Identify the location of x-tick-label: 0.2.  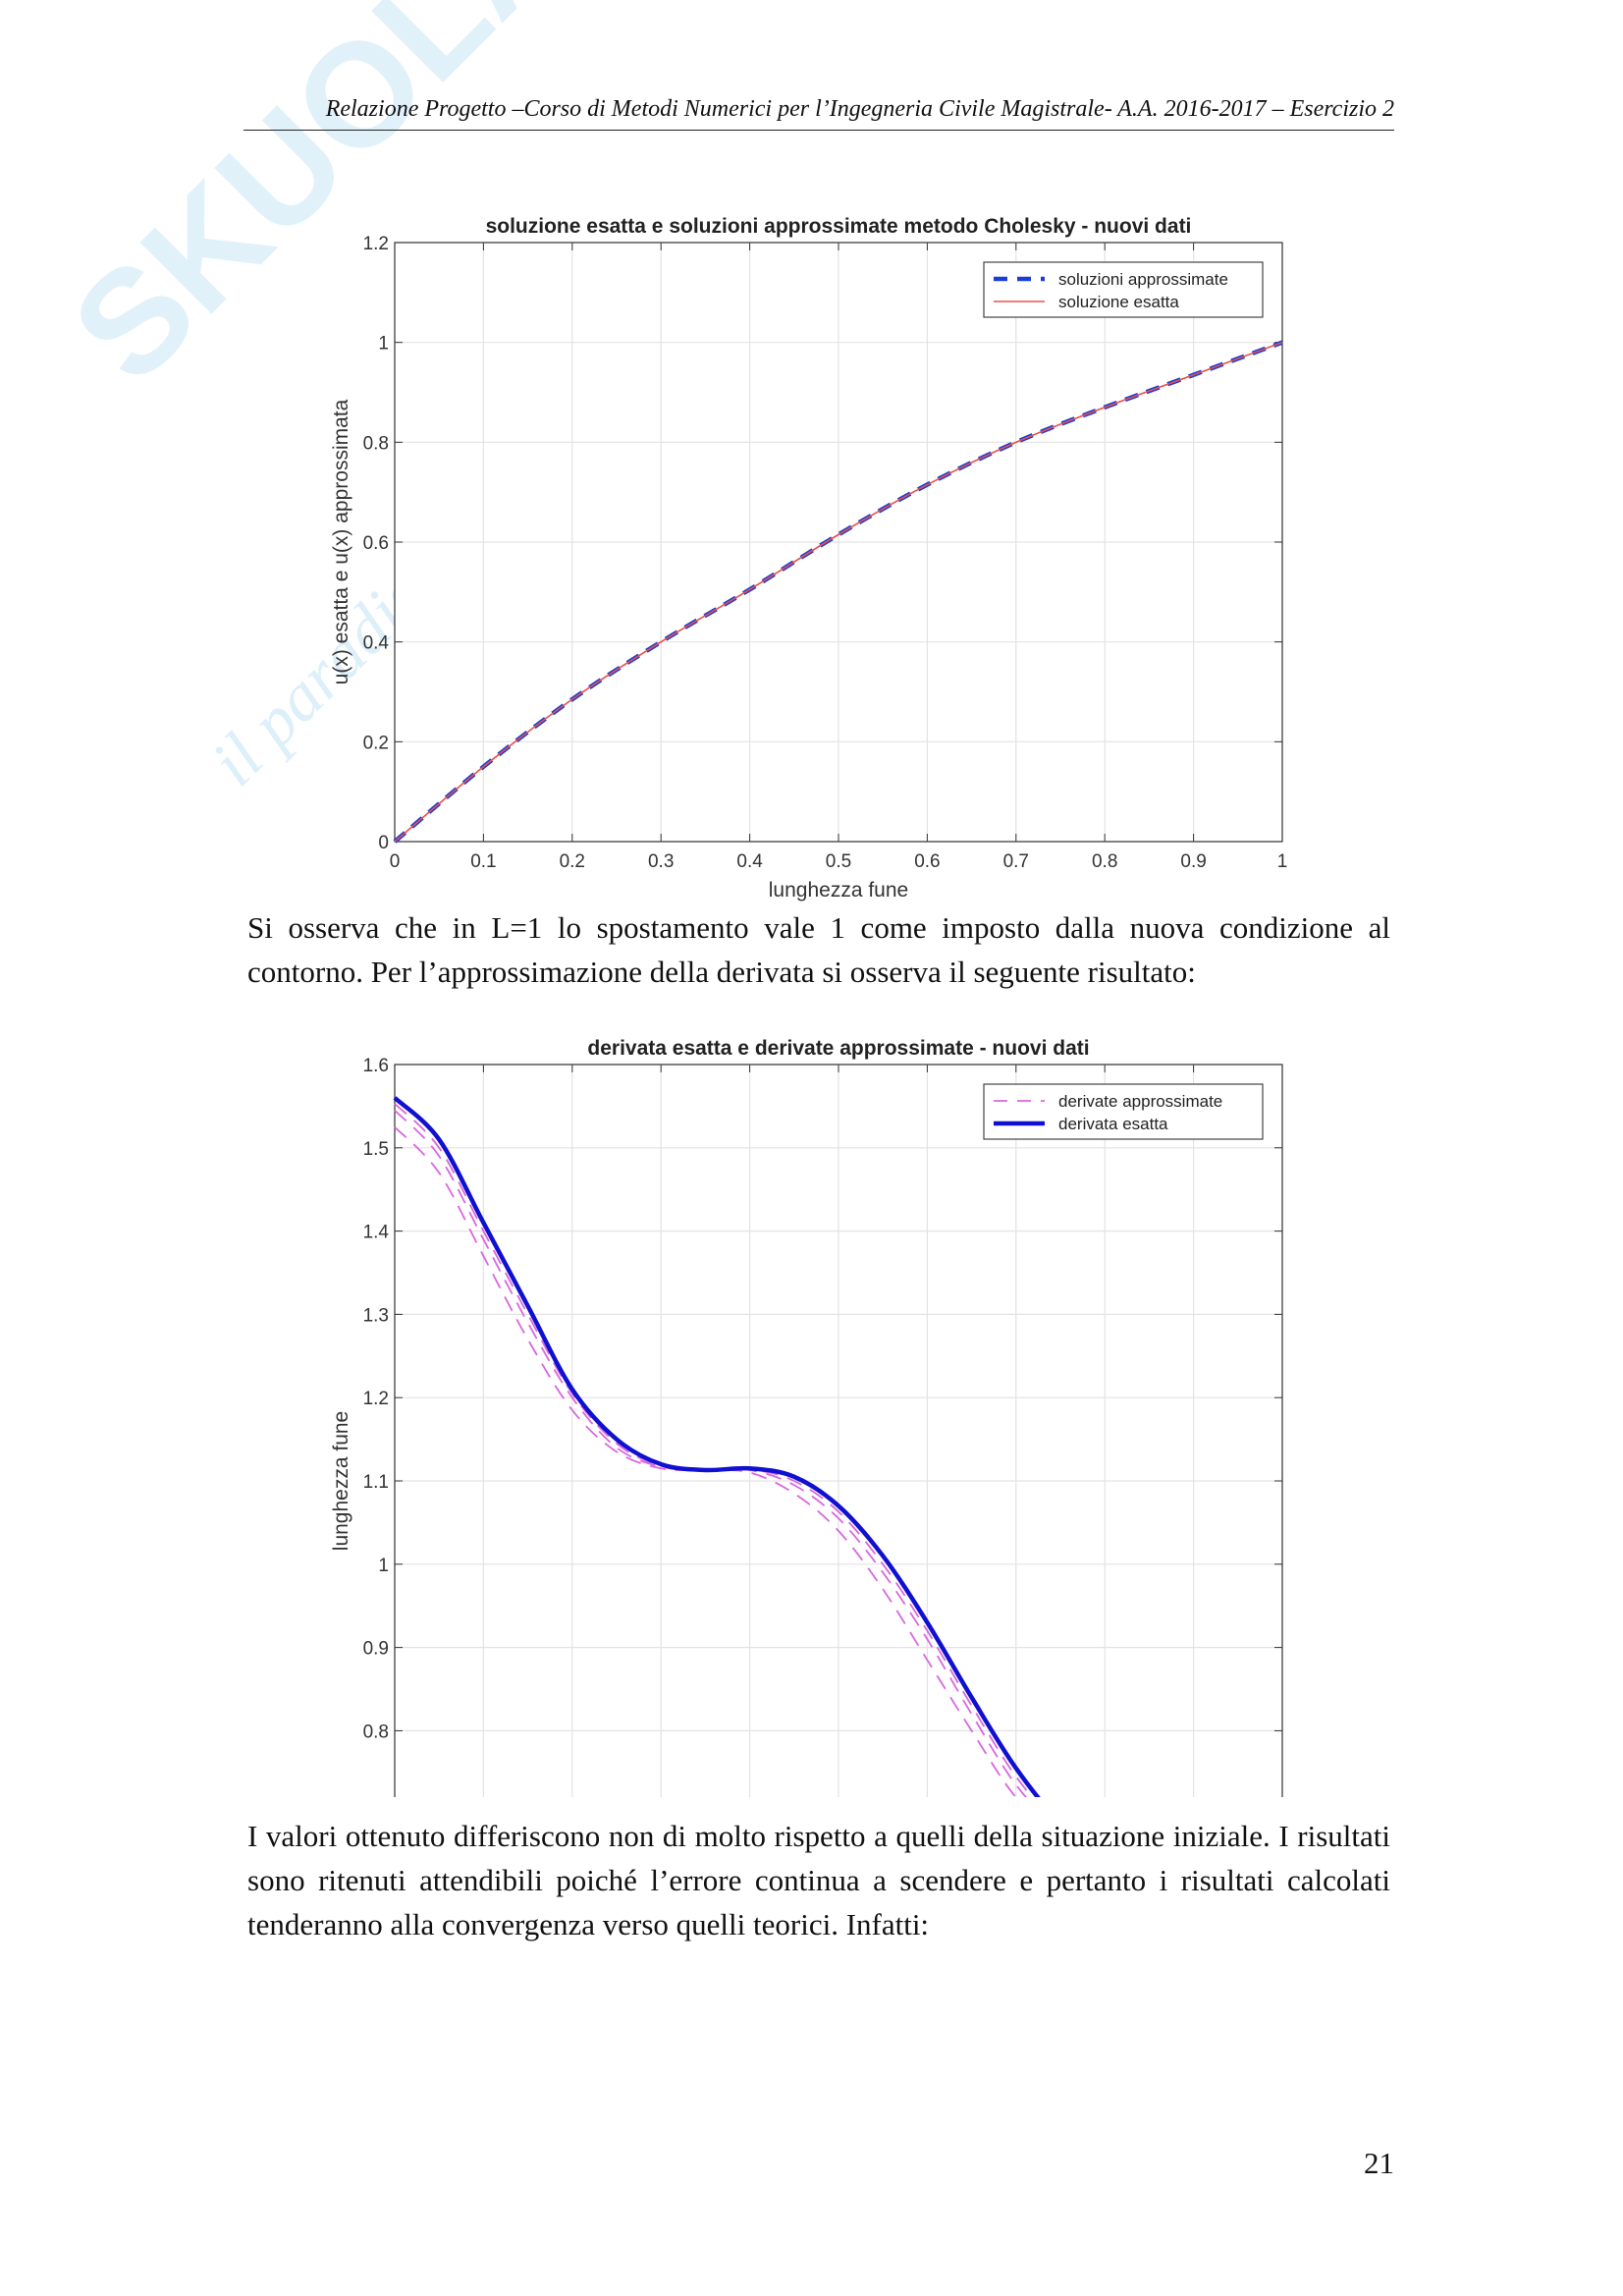
(573, 861).